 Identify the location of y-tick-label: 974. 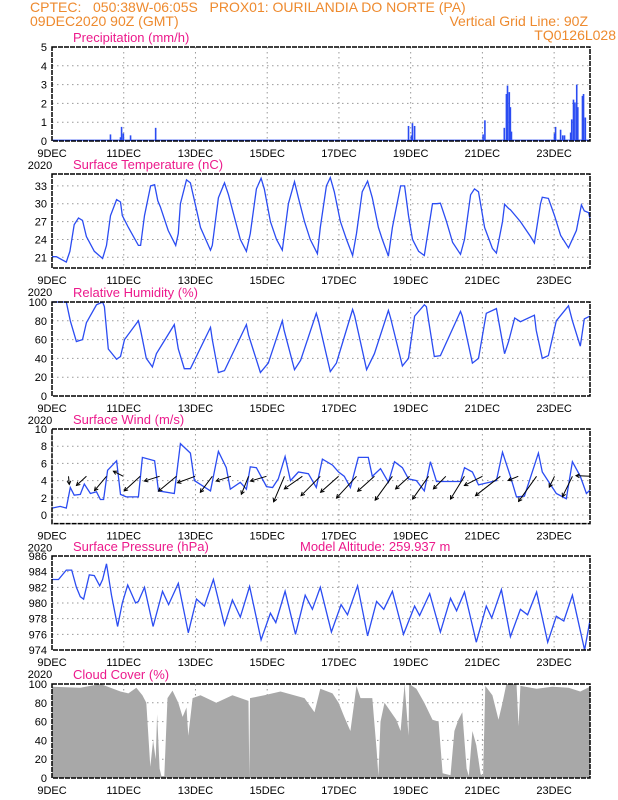
(38, 651).